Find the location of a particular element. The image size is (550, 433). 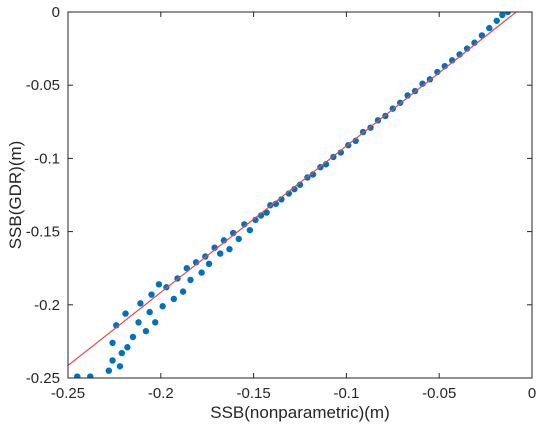

y-tick-label: -0.05 is located at coordinates (43, 85).